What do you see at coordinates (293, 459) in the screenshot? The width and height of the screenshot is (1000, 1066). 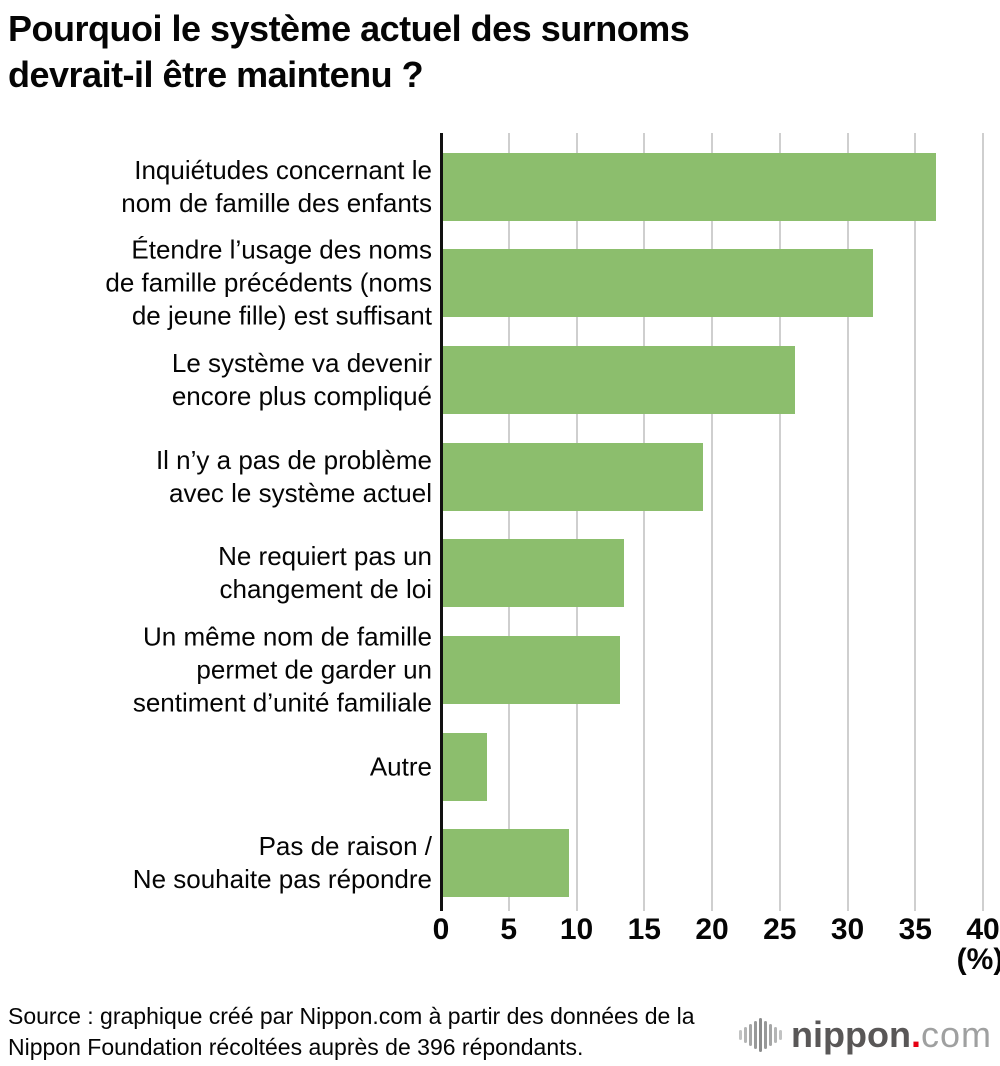 I see `category-label-line: Il n’y a pas de problème` at bounding box center [293, 459].